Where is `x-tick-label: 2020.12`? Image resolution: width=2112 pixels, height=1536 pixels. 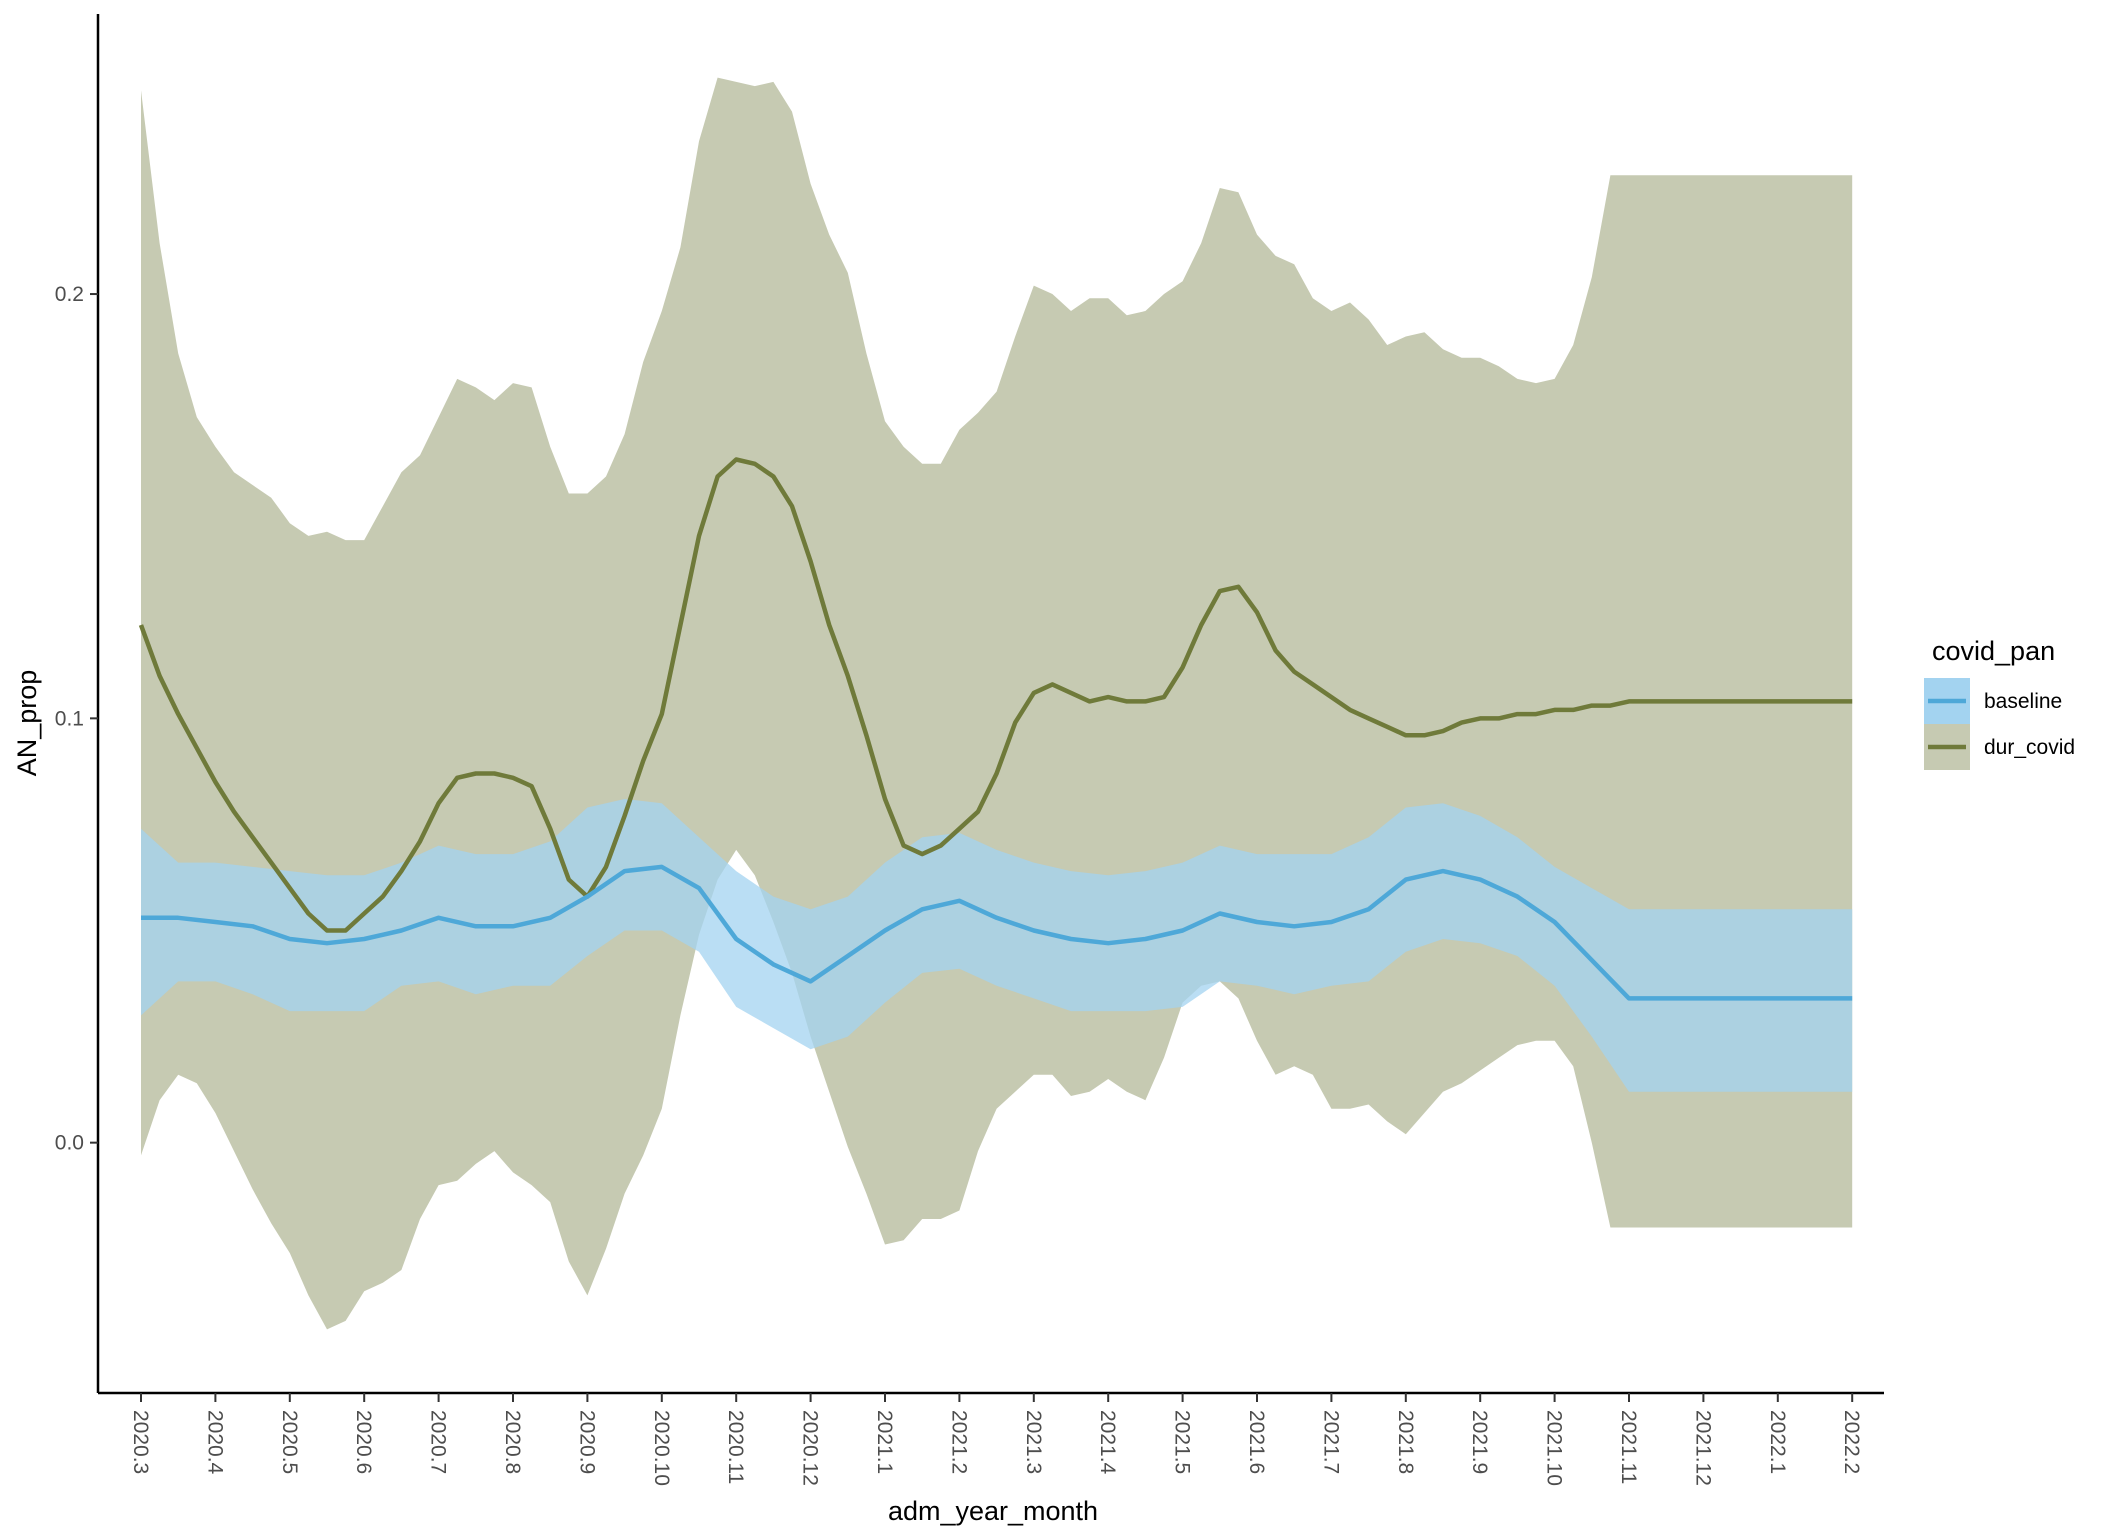
x-tick-label: 2020.12 is located at coordinates (810, 1448).